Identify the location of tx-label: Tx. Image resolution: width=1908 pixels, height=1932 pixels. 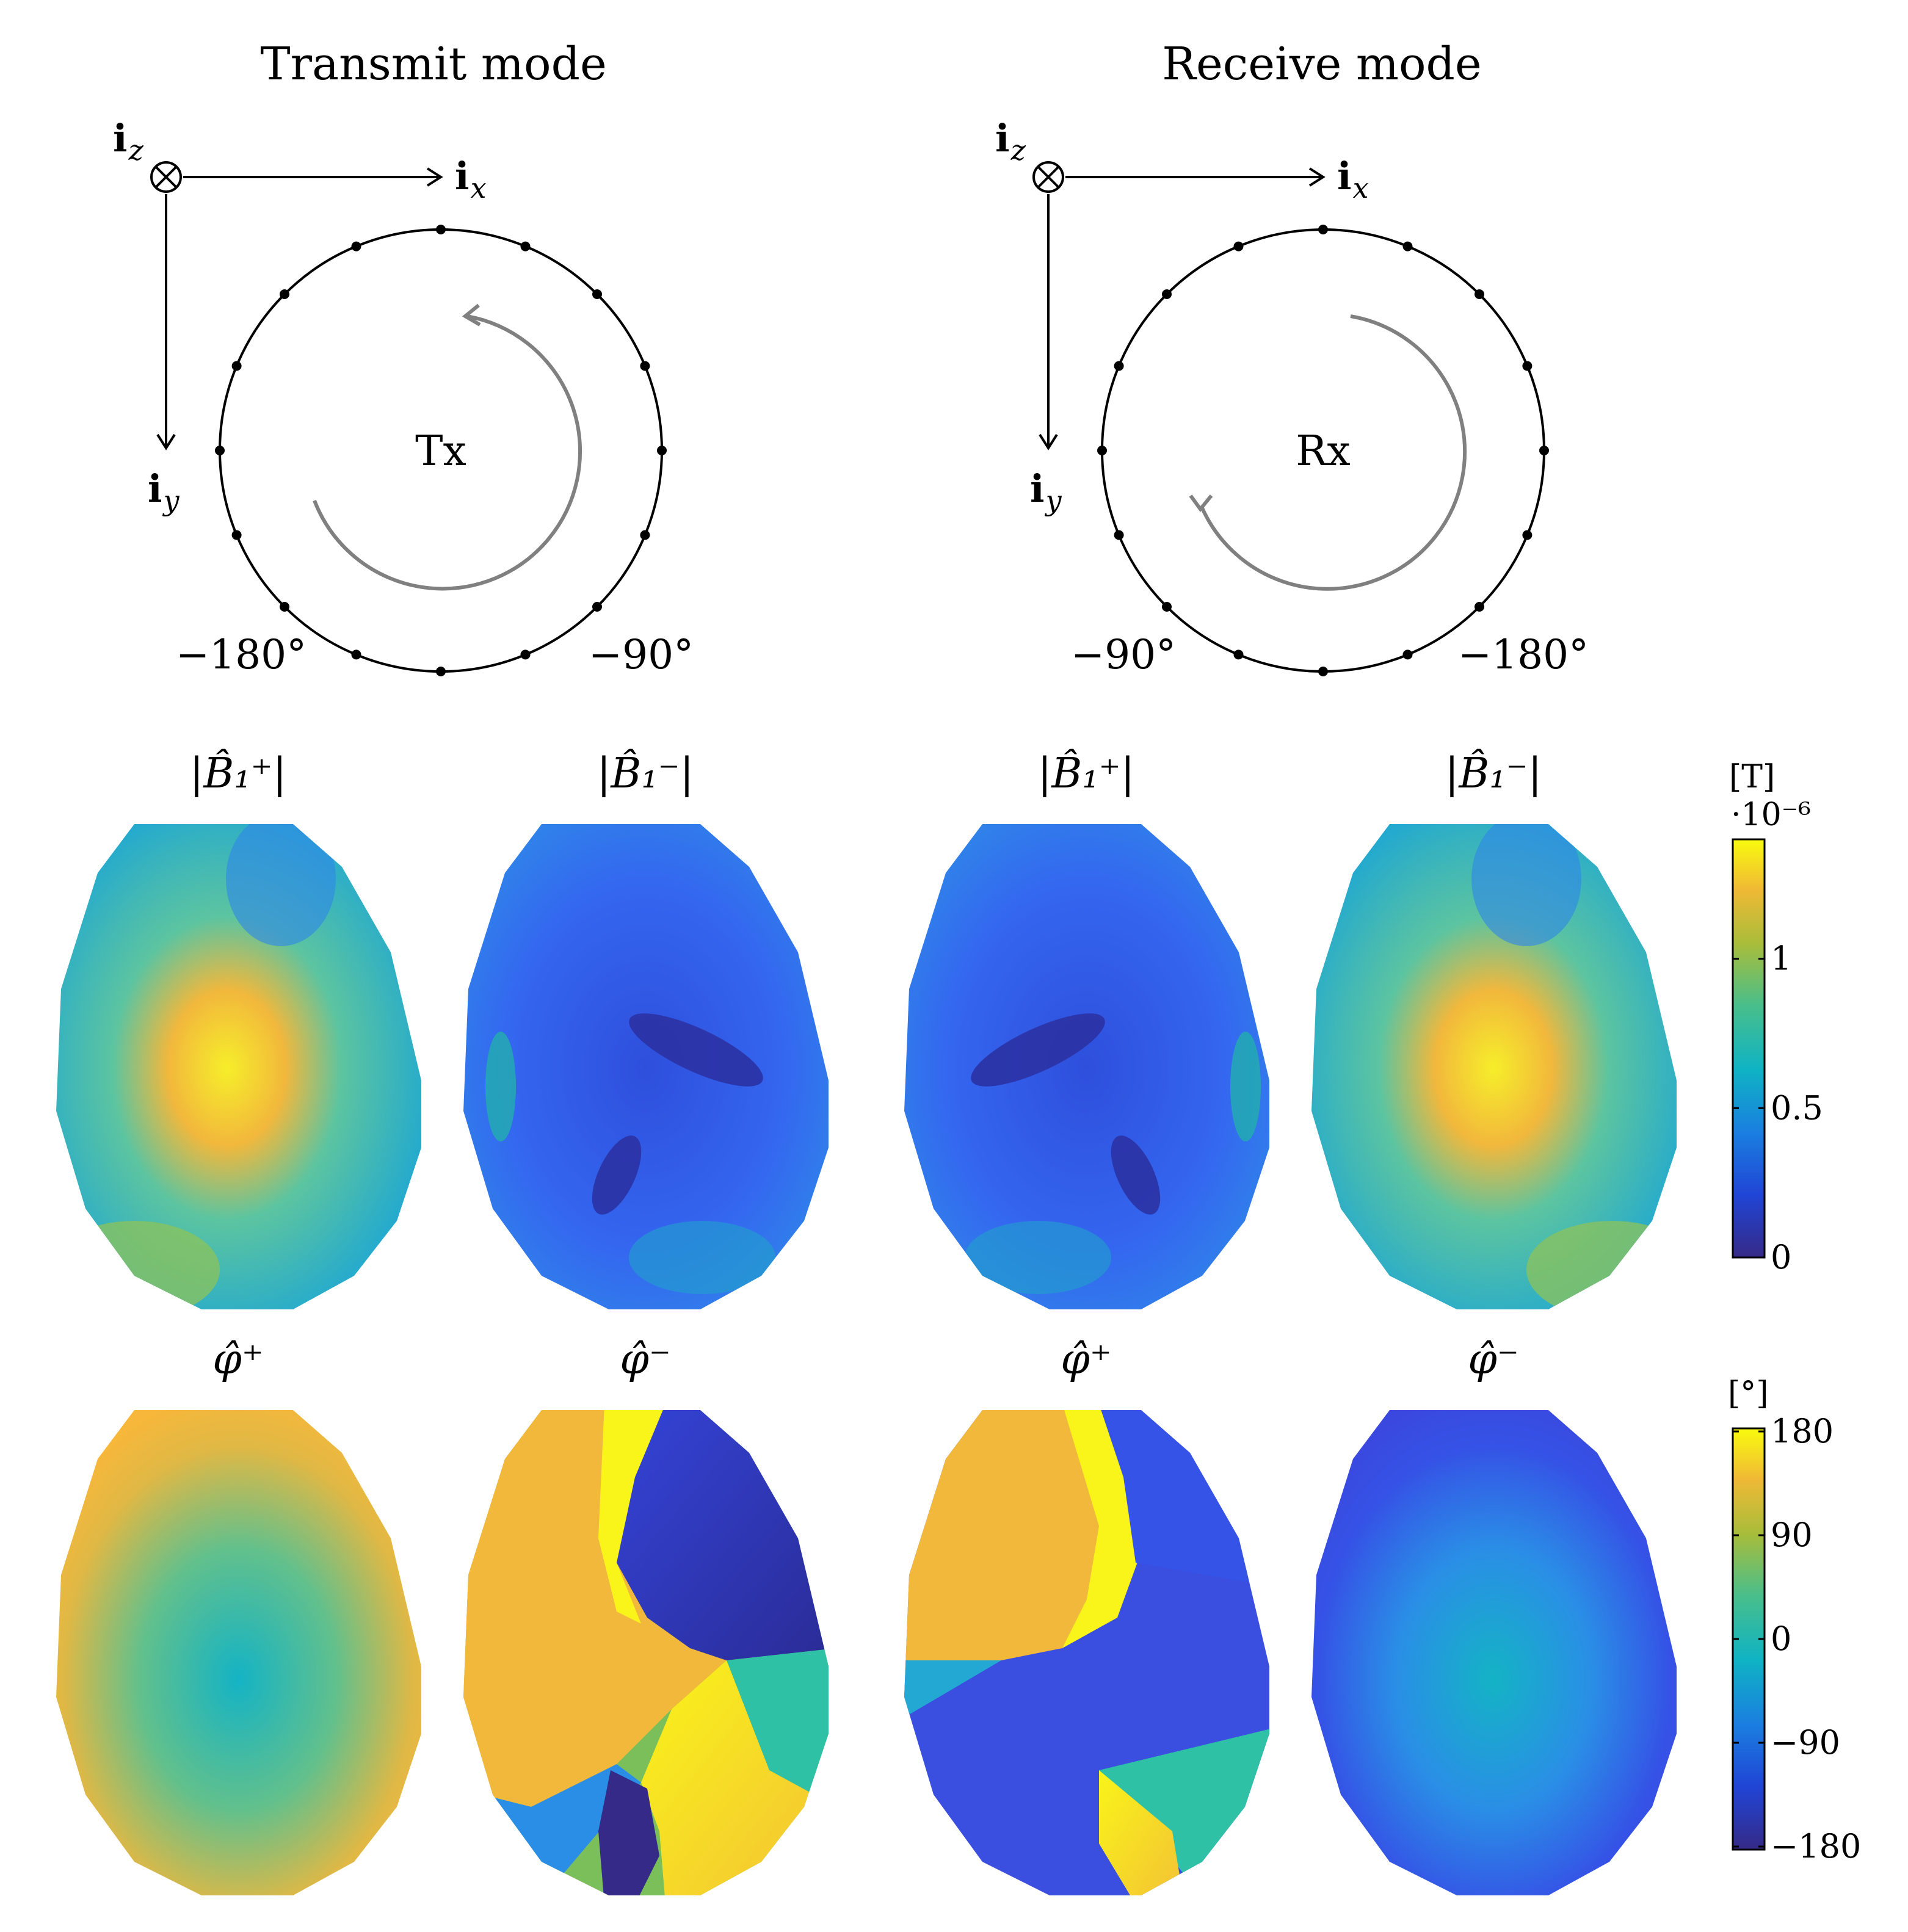
(440, 451).